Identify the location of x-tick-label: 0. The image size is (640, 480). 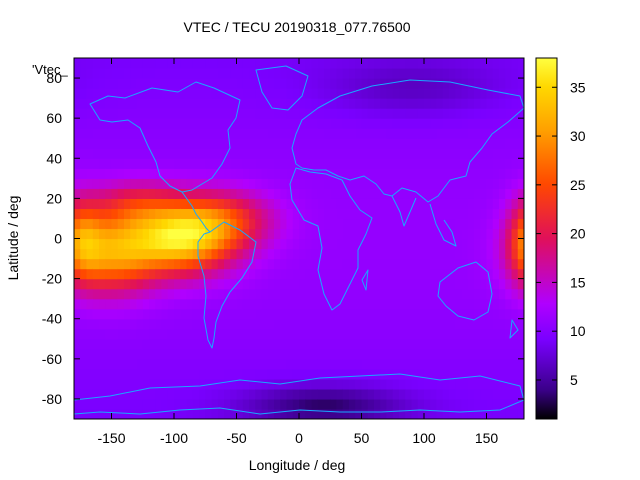
(299, 438).